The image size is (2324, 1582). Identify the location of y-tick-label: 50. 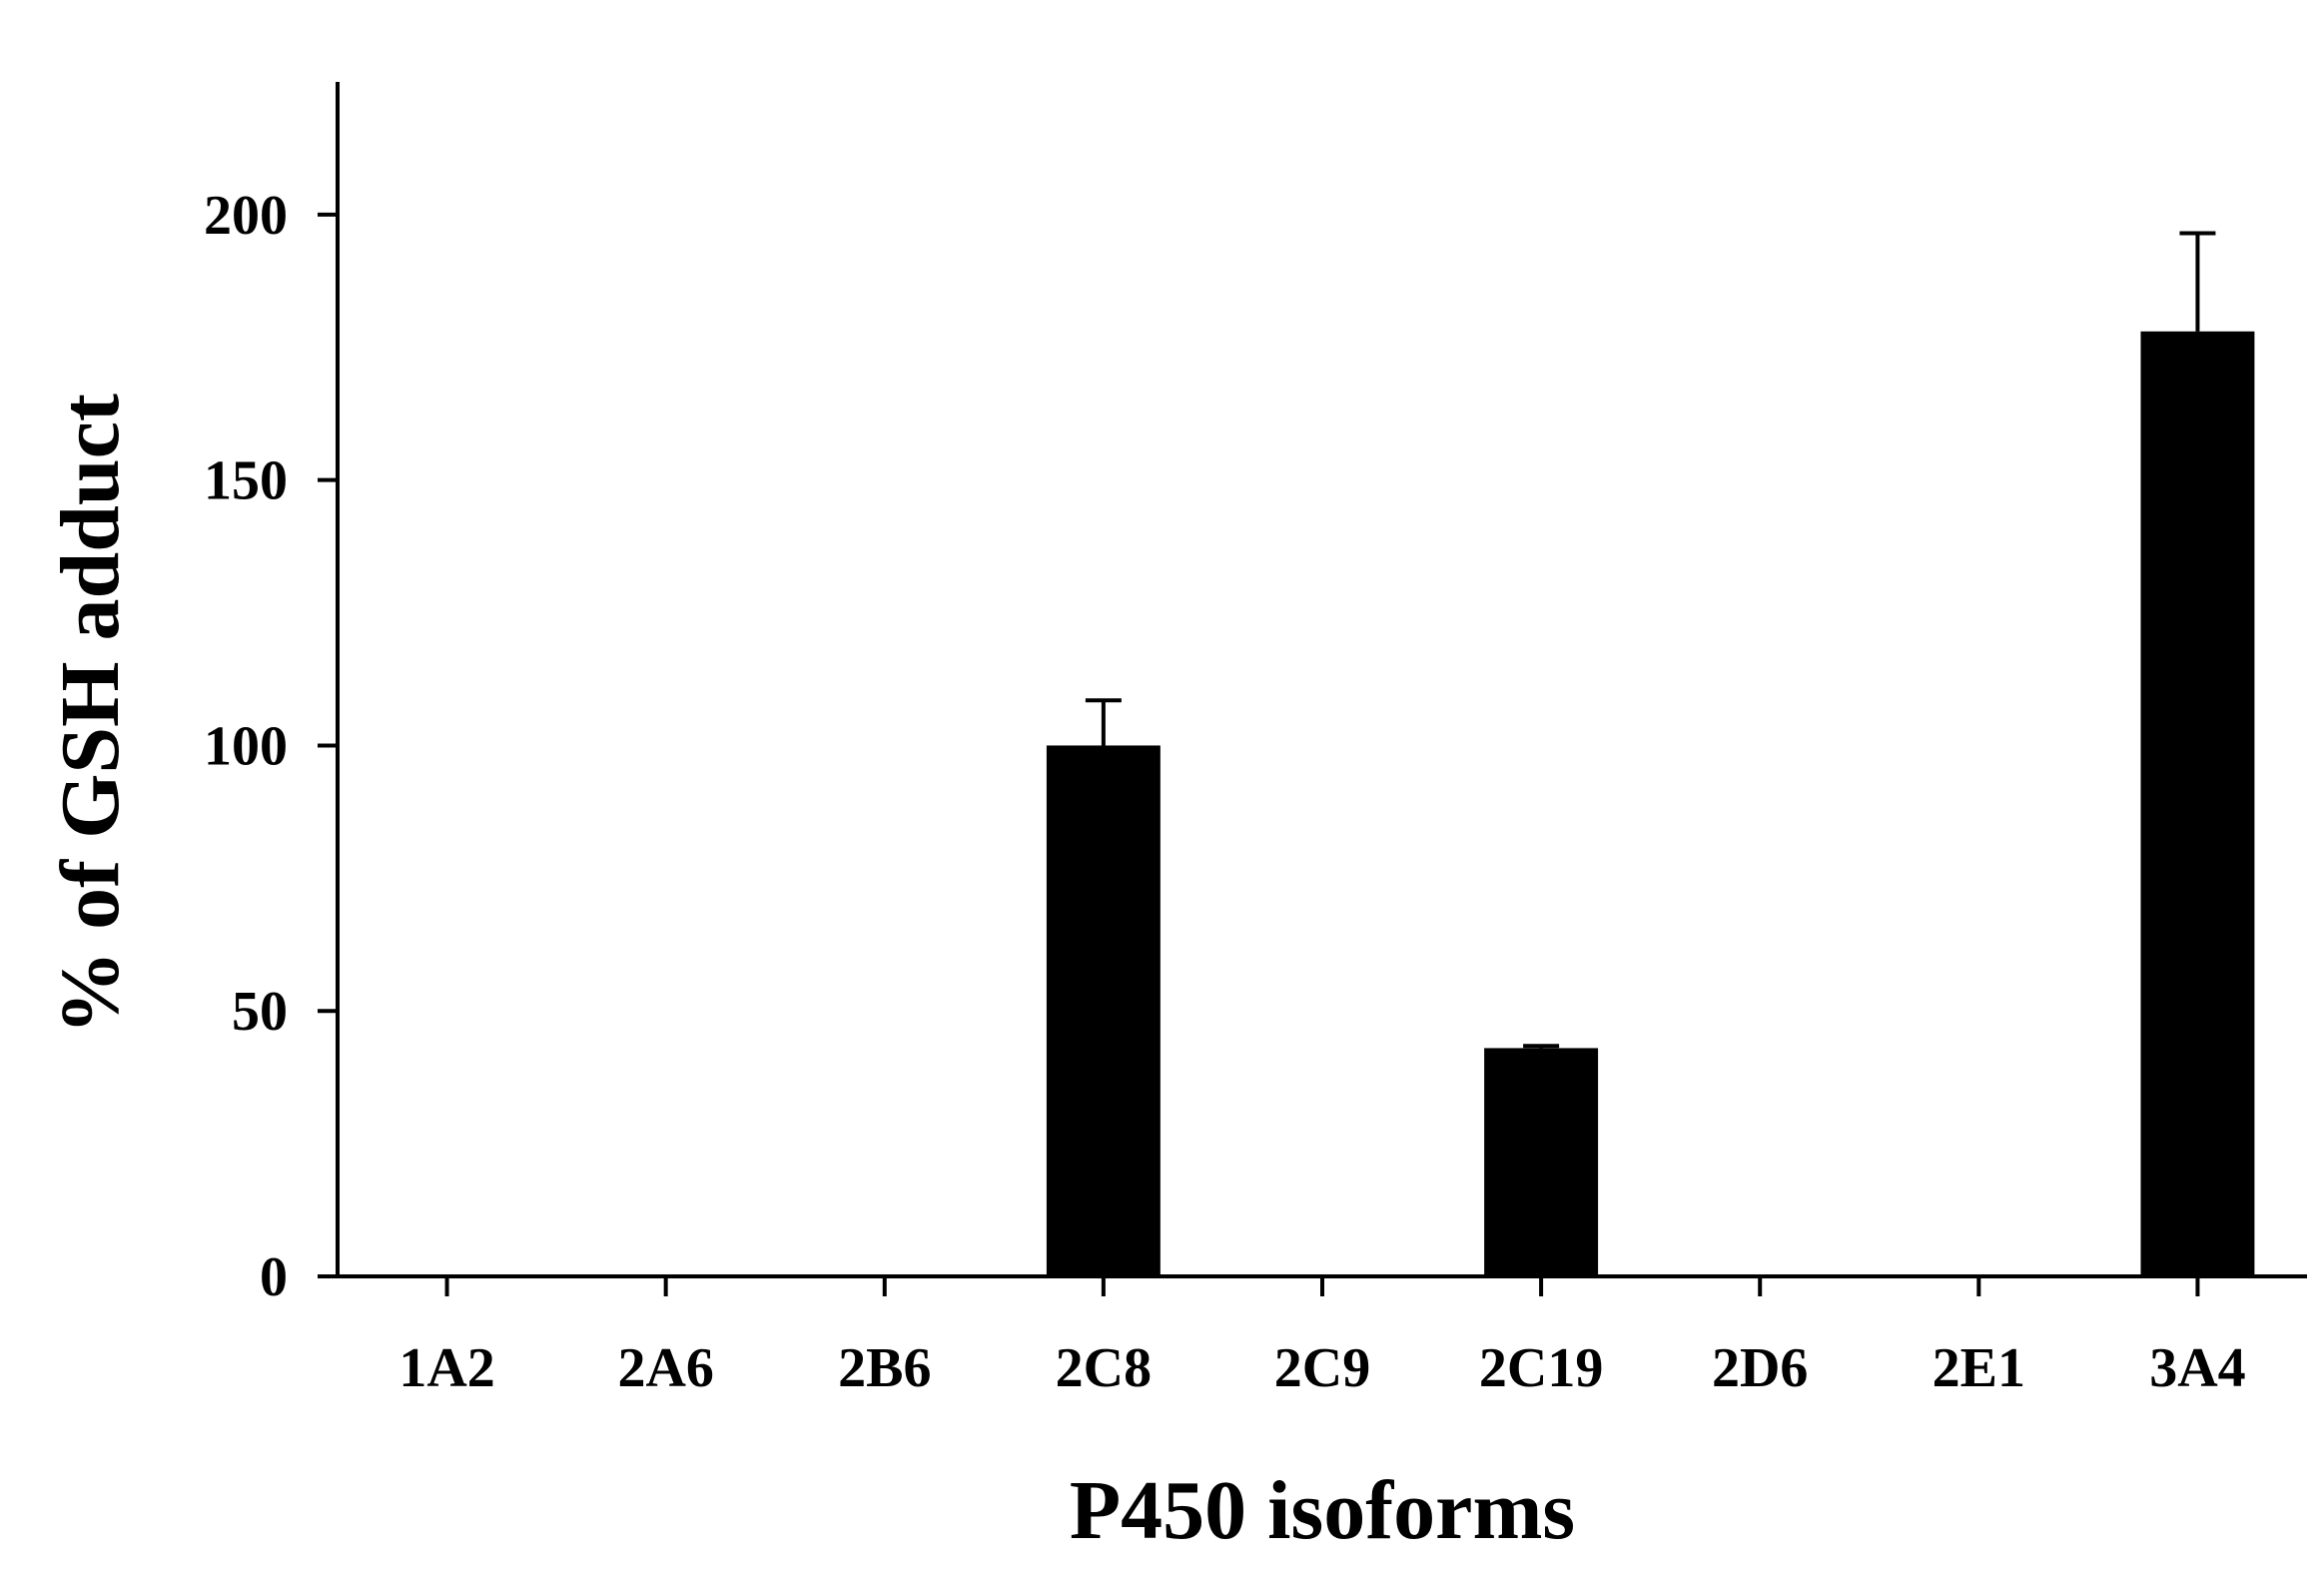
(260, 1012).